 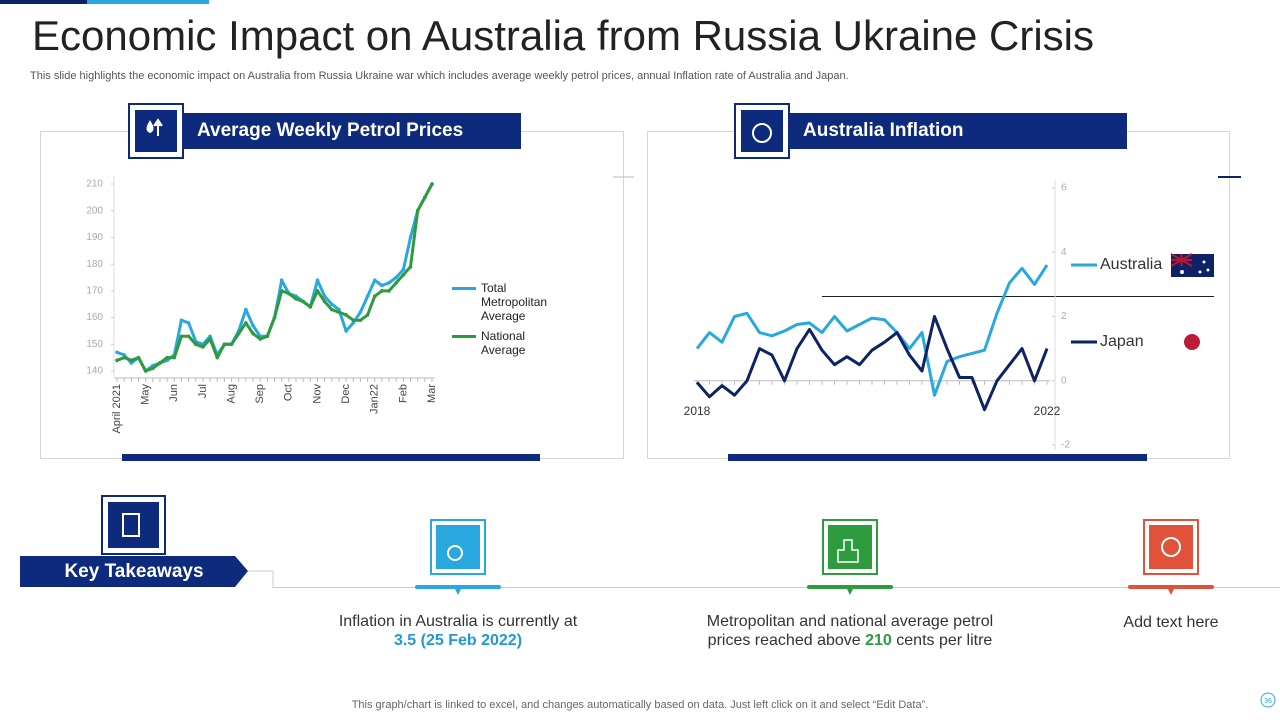 I want to click on legend-swatch, so click(x=464, y=336).